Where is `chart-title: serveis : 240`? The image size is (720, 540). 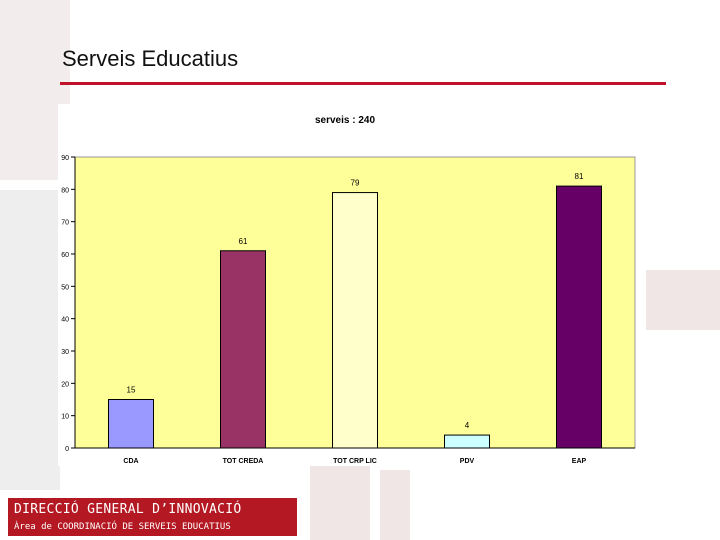 chart-title: serveis : 240 is located at coordinates (345, 120).